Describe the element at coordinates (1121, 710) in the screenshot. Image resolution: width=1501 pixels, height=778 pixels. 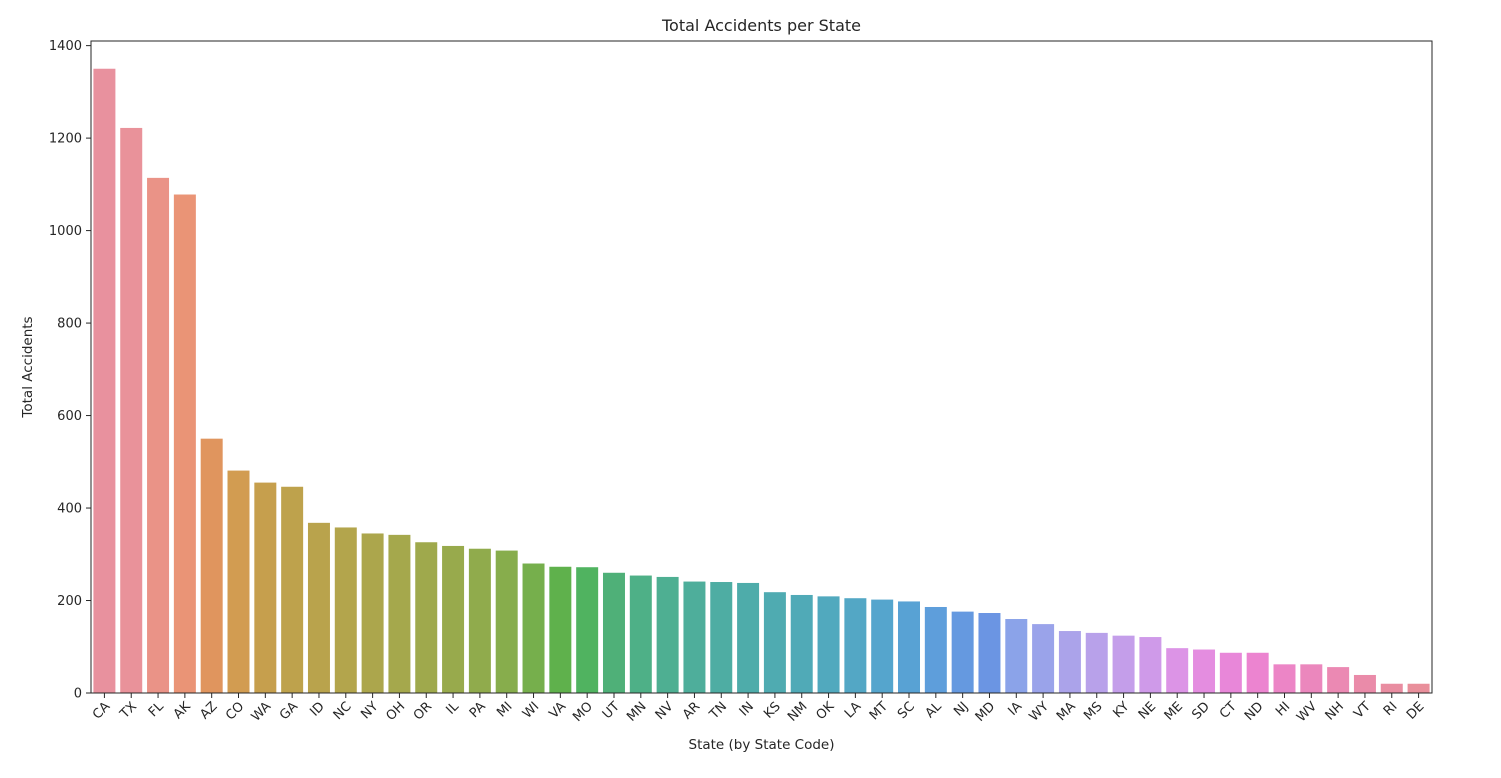
I see `x-tick-label: KY` at that location.